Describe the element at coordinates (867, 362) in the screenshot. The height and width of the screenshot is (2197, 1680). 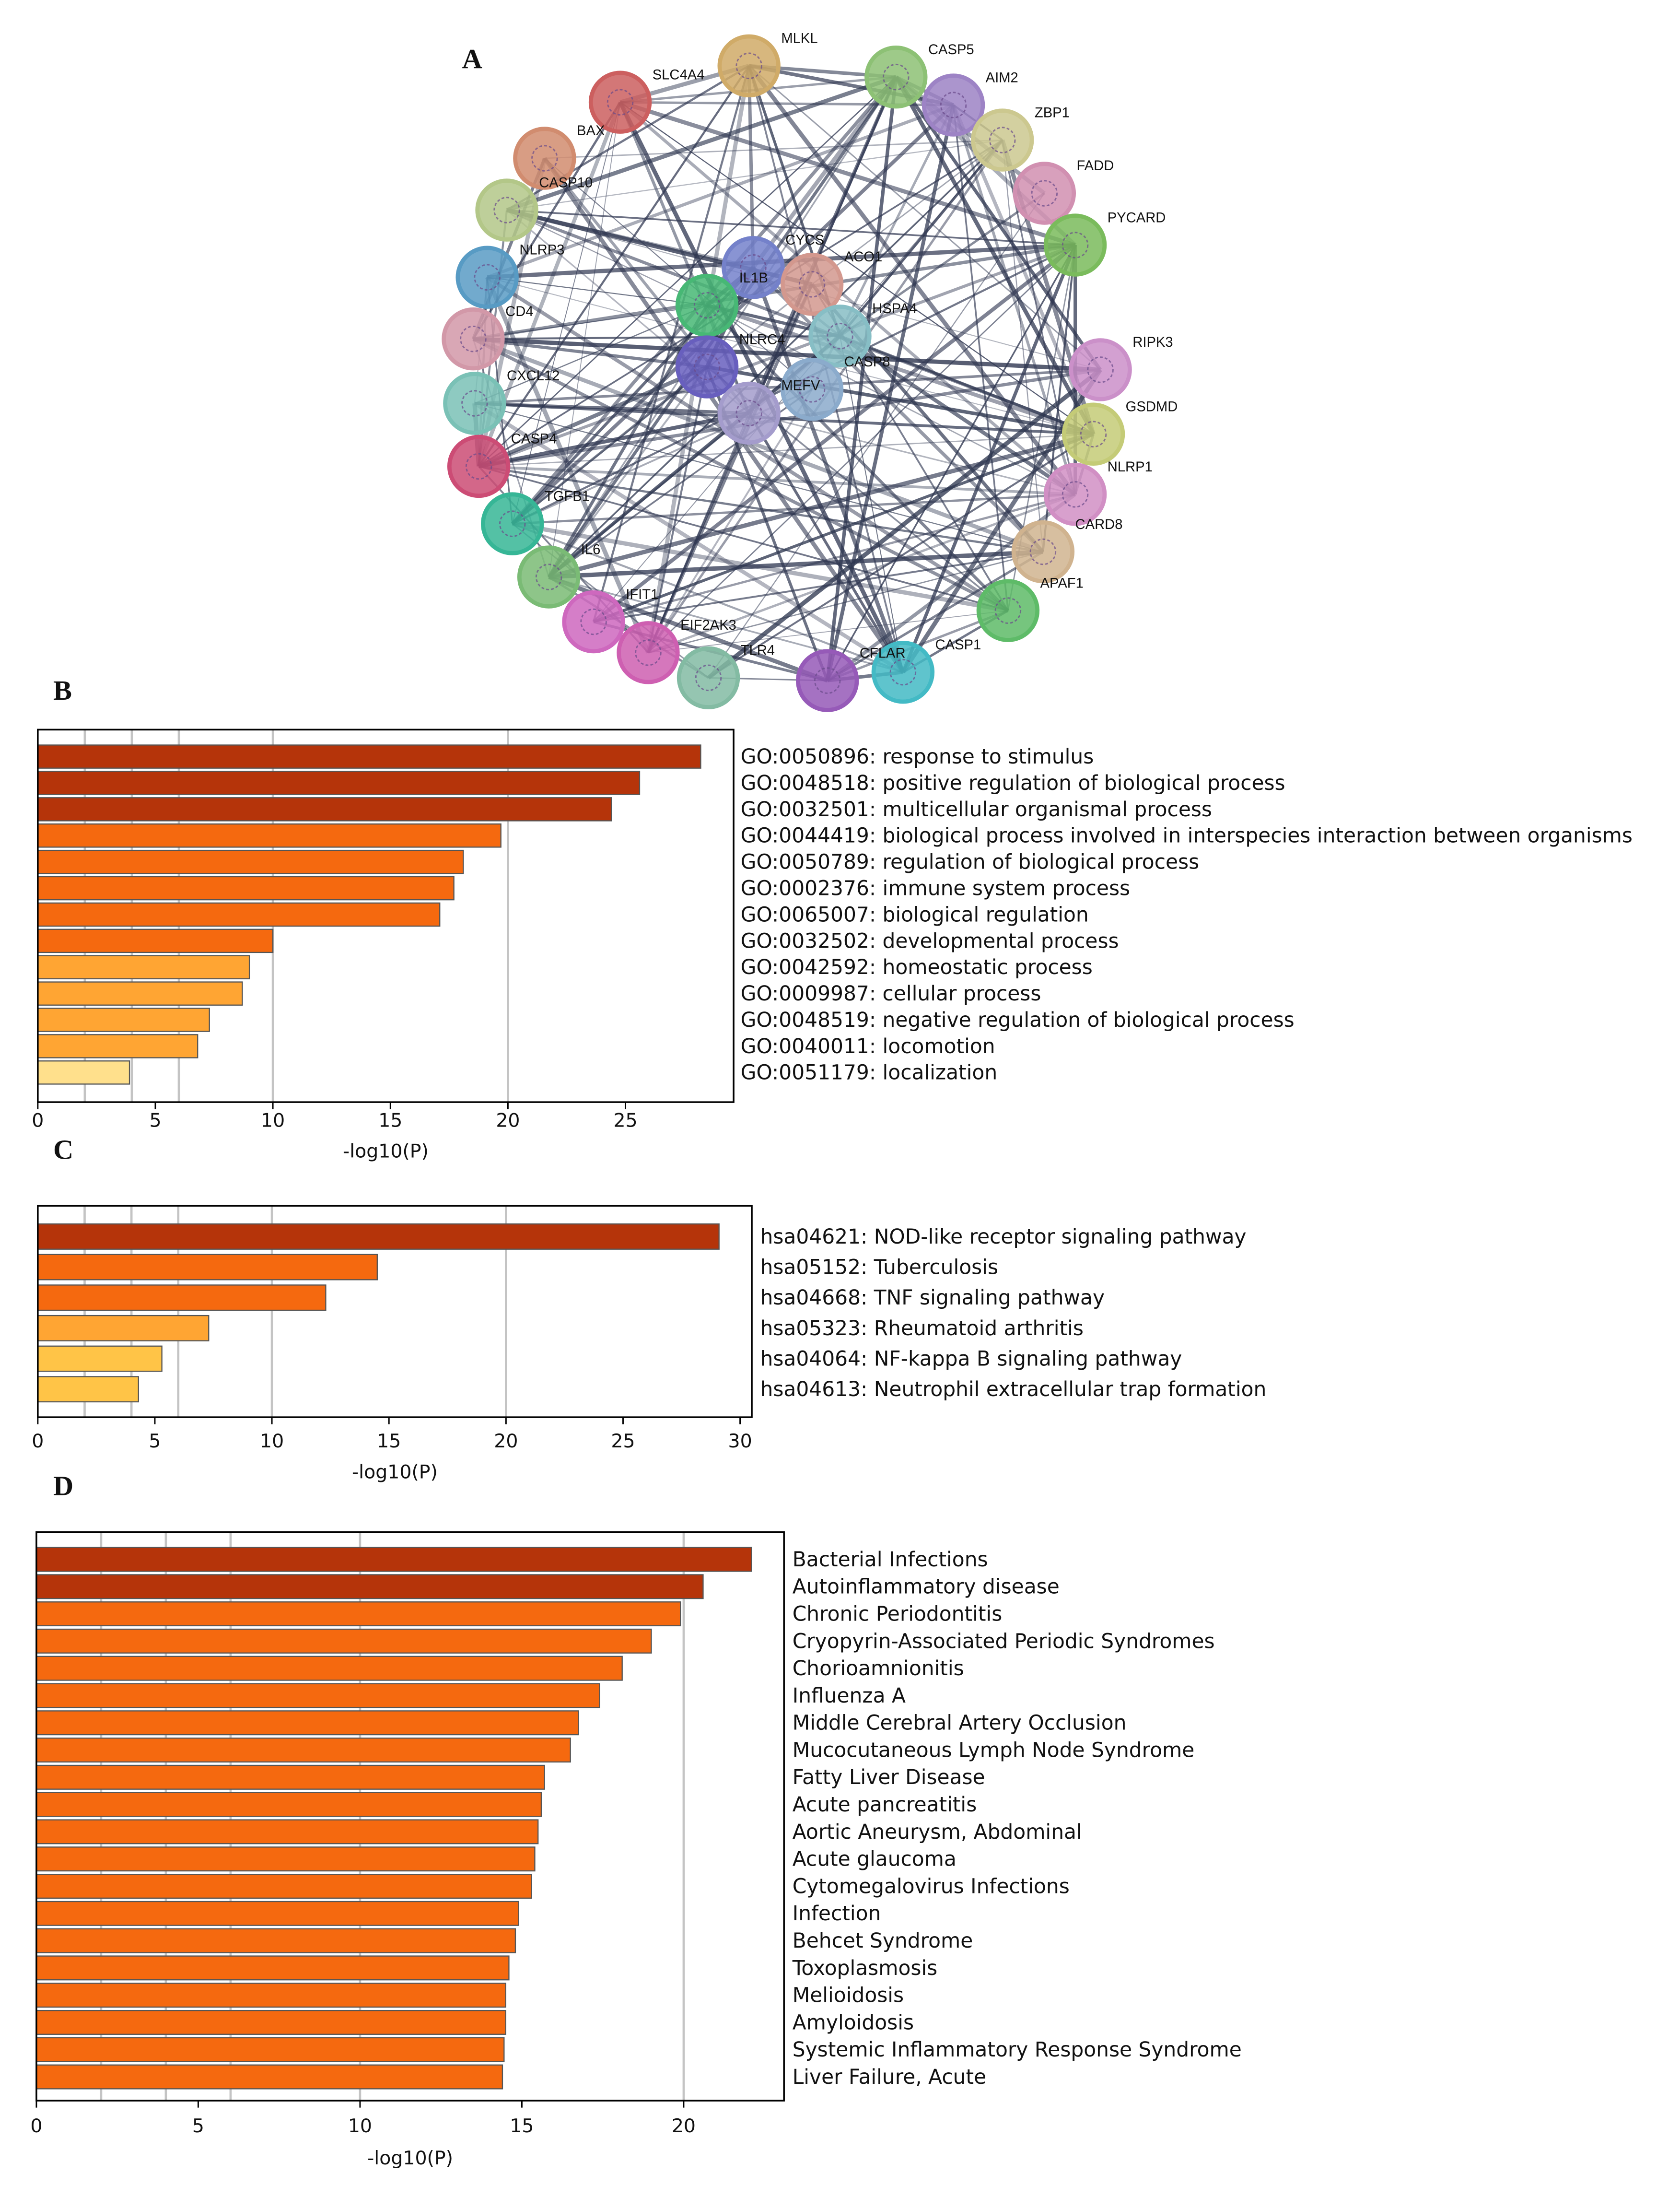
I see `node-label: CASP8` at that location.